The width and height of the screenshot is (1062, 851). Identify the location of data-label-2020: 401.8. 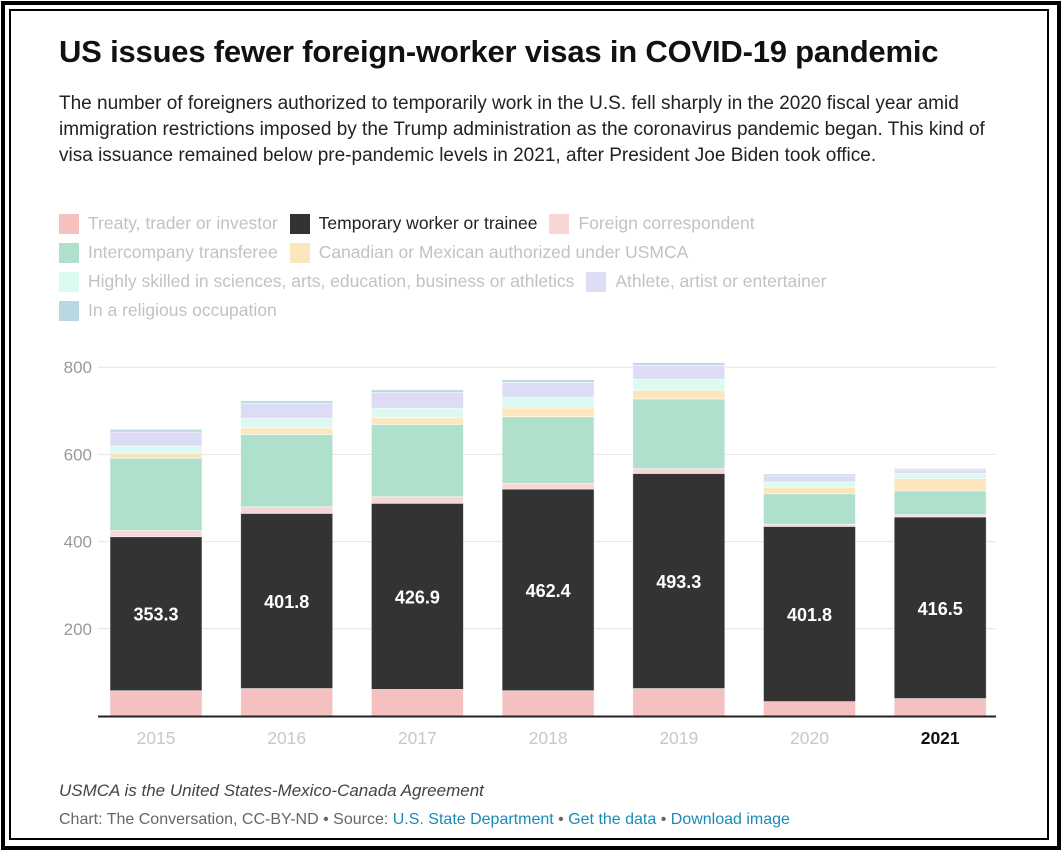
(809, 615).